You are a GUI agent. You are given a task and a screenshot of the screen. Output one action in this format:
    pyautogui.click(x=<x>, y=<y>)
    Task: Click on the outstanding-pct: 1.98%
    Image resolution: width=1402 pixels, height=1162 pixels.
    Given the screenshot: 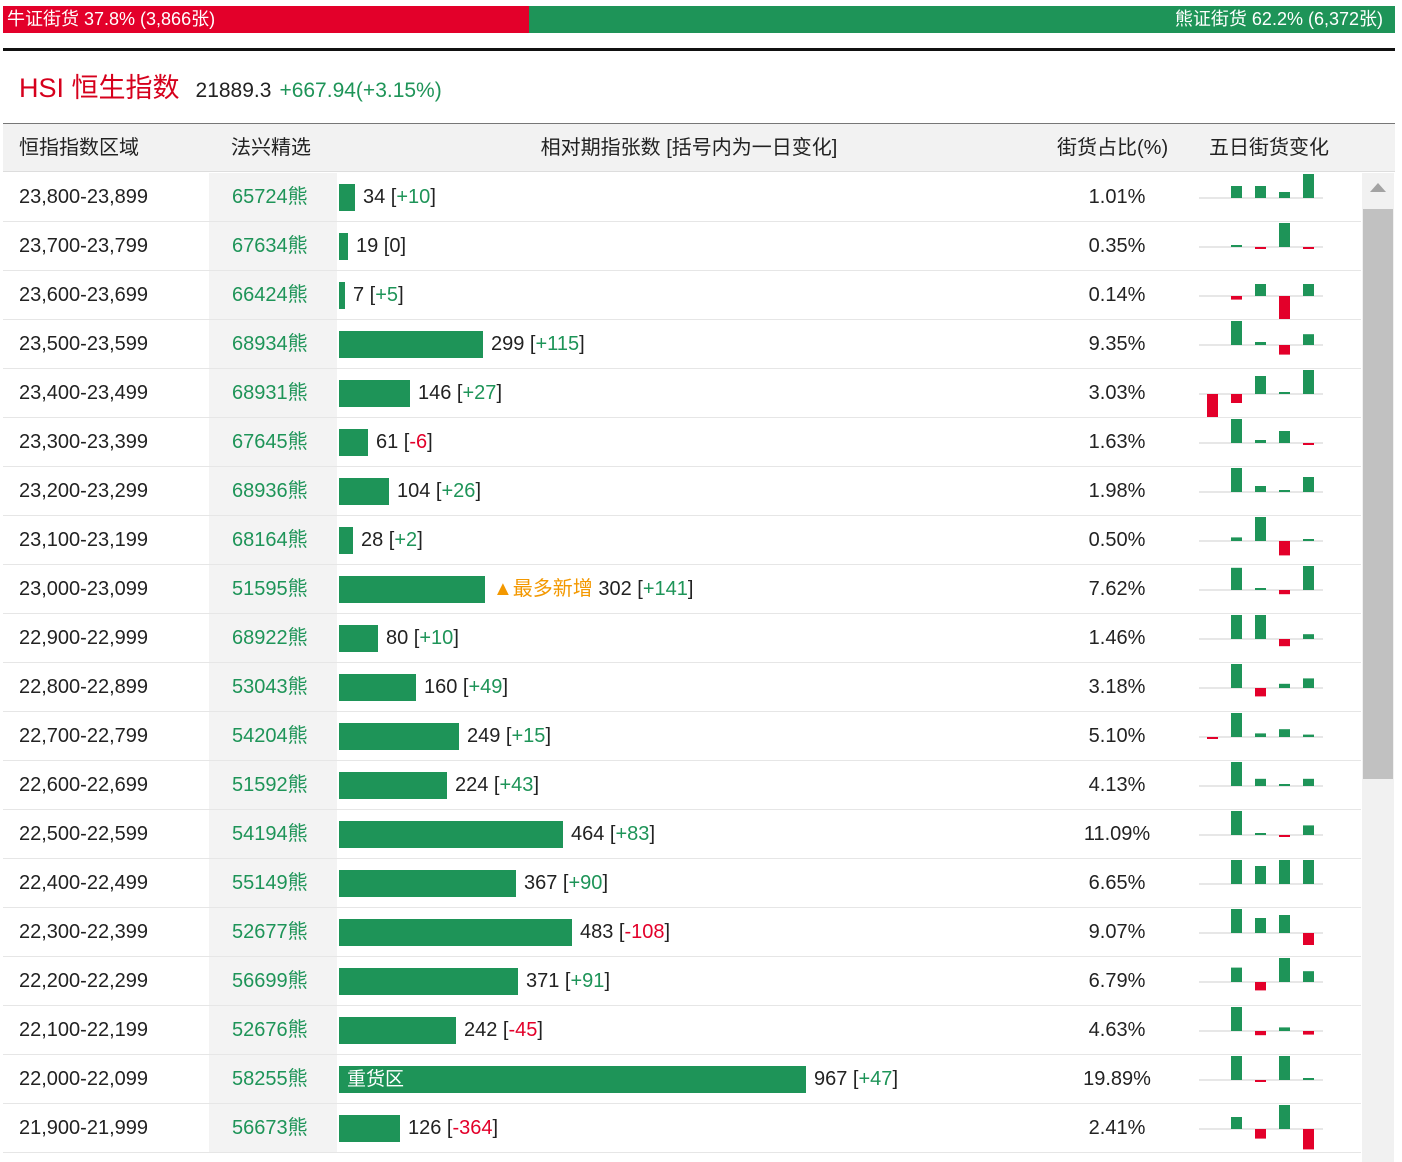 What is the action you would take?
    pyautogui.click(x=1117, y=491)
    